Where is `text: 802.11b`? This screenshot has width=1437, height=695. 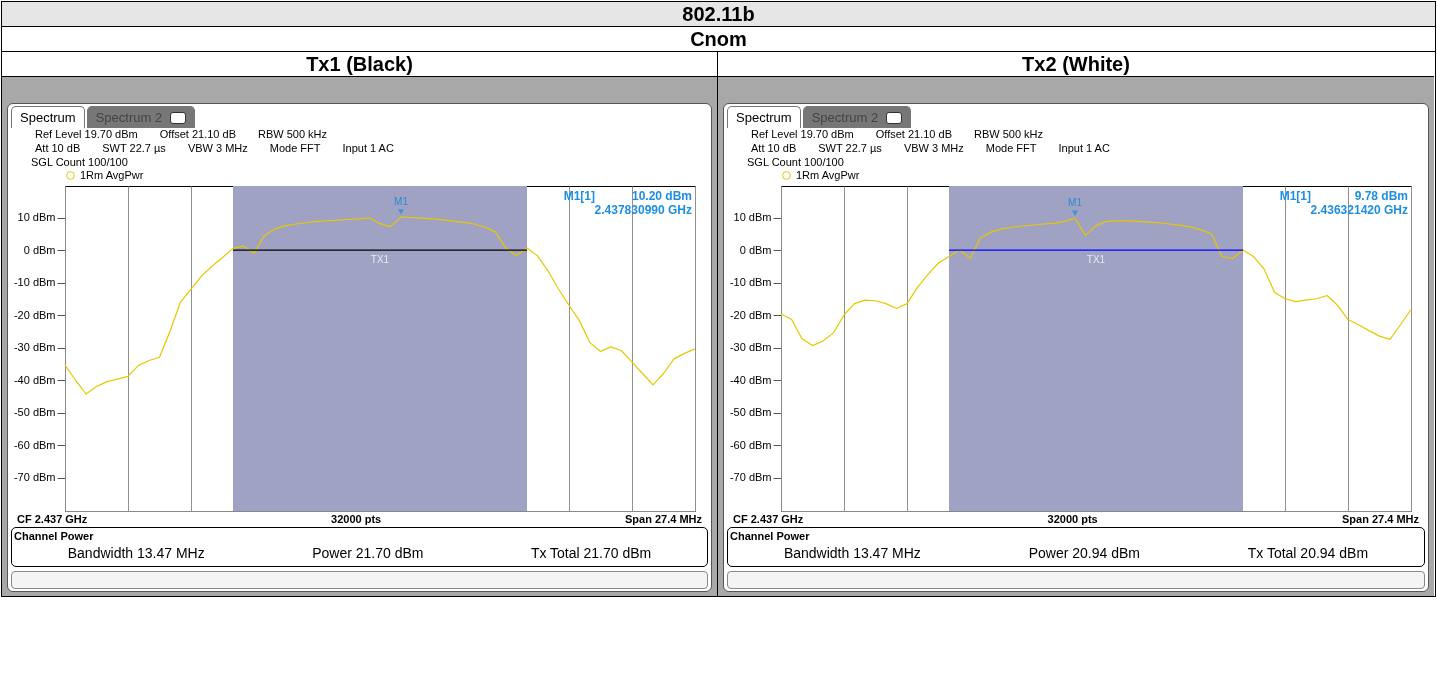 text: 802.11b is located at coordinates (718, 14).